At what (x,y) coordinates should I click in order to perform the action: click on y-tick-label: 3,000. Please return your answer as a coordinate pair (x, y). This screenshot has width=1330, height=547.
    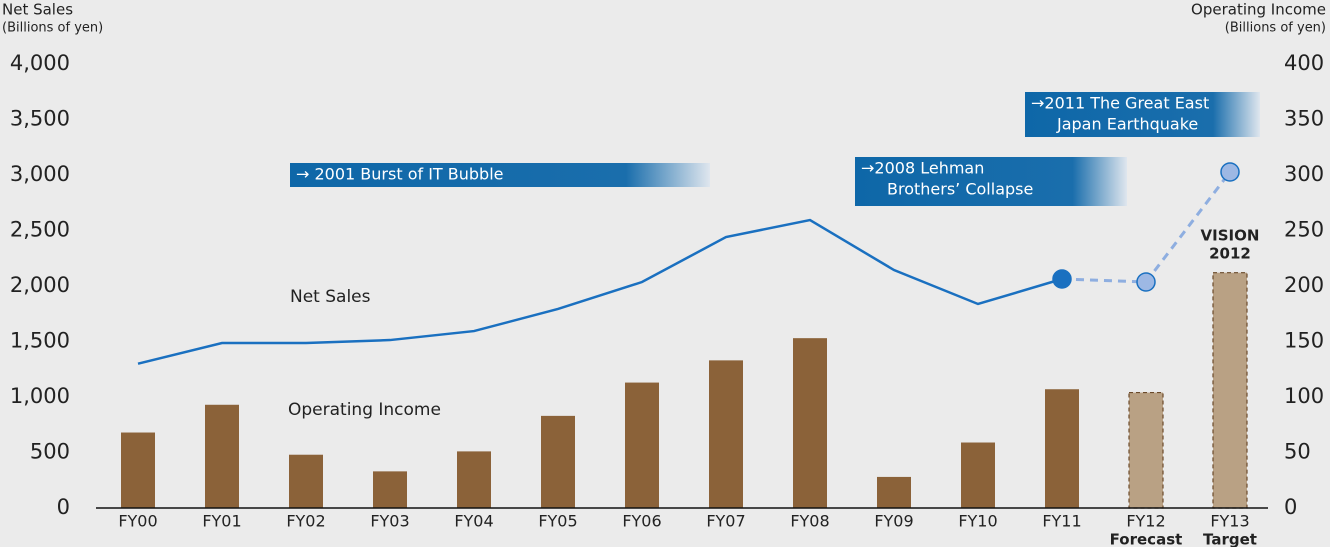
    Looking at the image, I should click on (40, 174).